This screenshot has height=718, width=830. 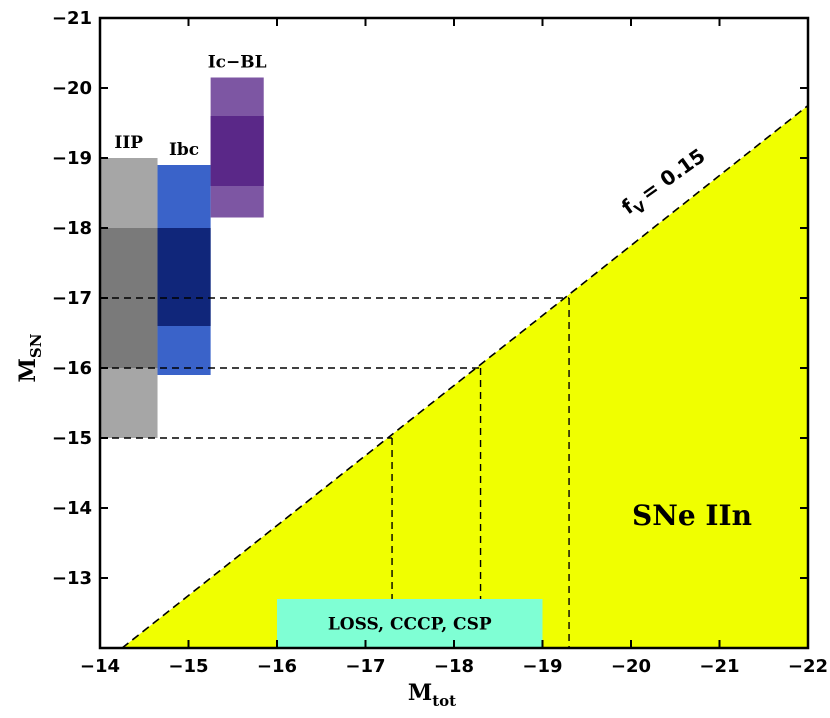 What do you see at coordinates (808, 666) in the screenshot?
I see `x-tick-label-8: −22` at bounding box center [808, 666].